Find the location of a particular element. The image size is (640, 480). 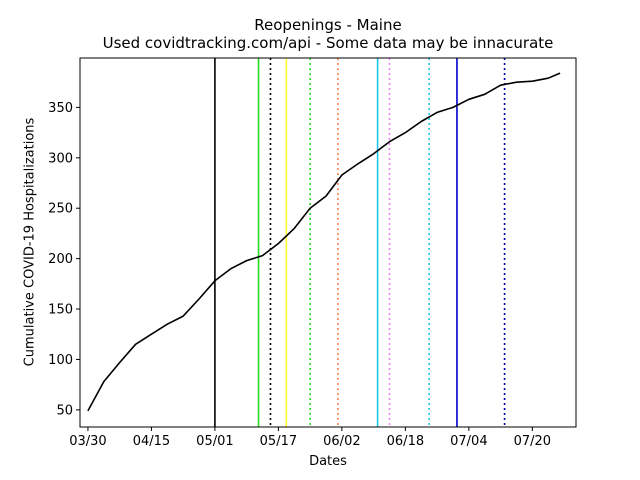

y-tick-label: 100 is located at coordinates (60, 360).